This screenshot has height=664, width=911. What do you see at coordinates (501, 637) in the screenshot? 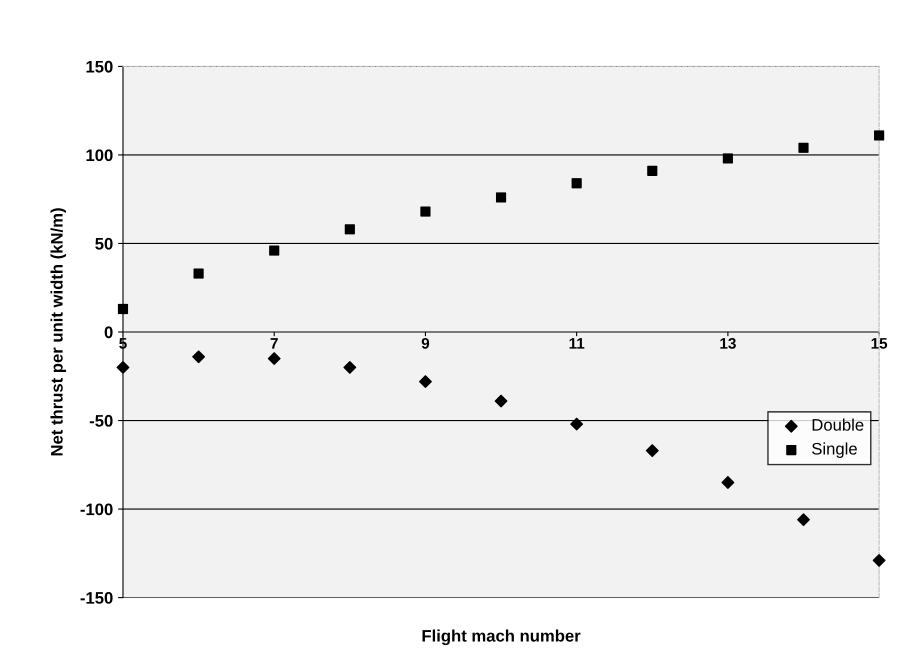
I see `x-axis-title: Flight mach number` at bounding box center [501, 637].